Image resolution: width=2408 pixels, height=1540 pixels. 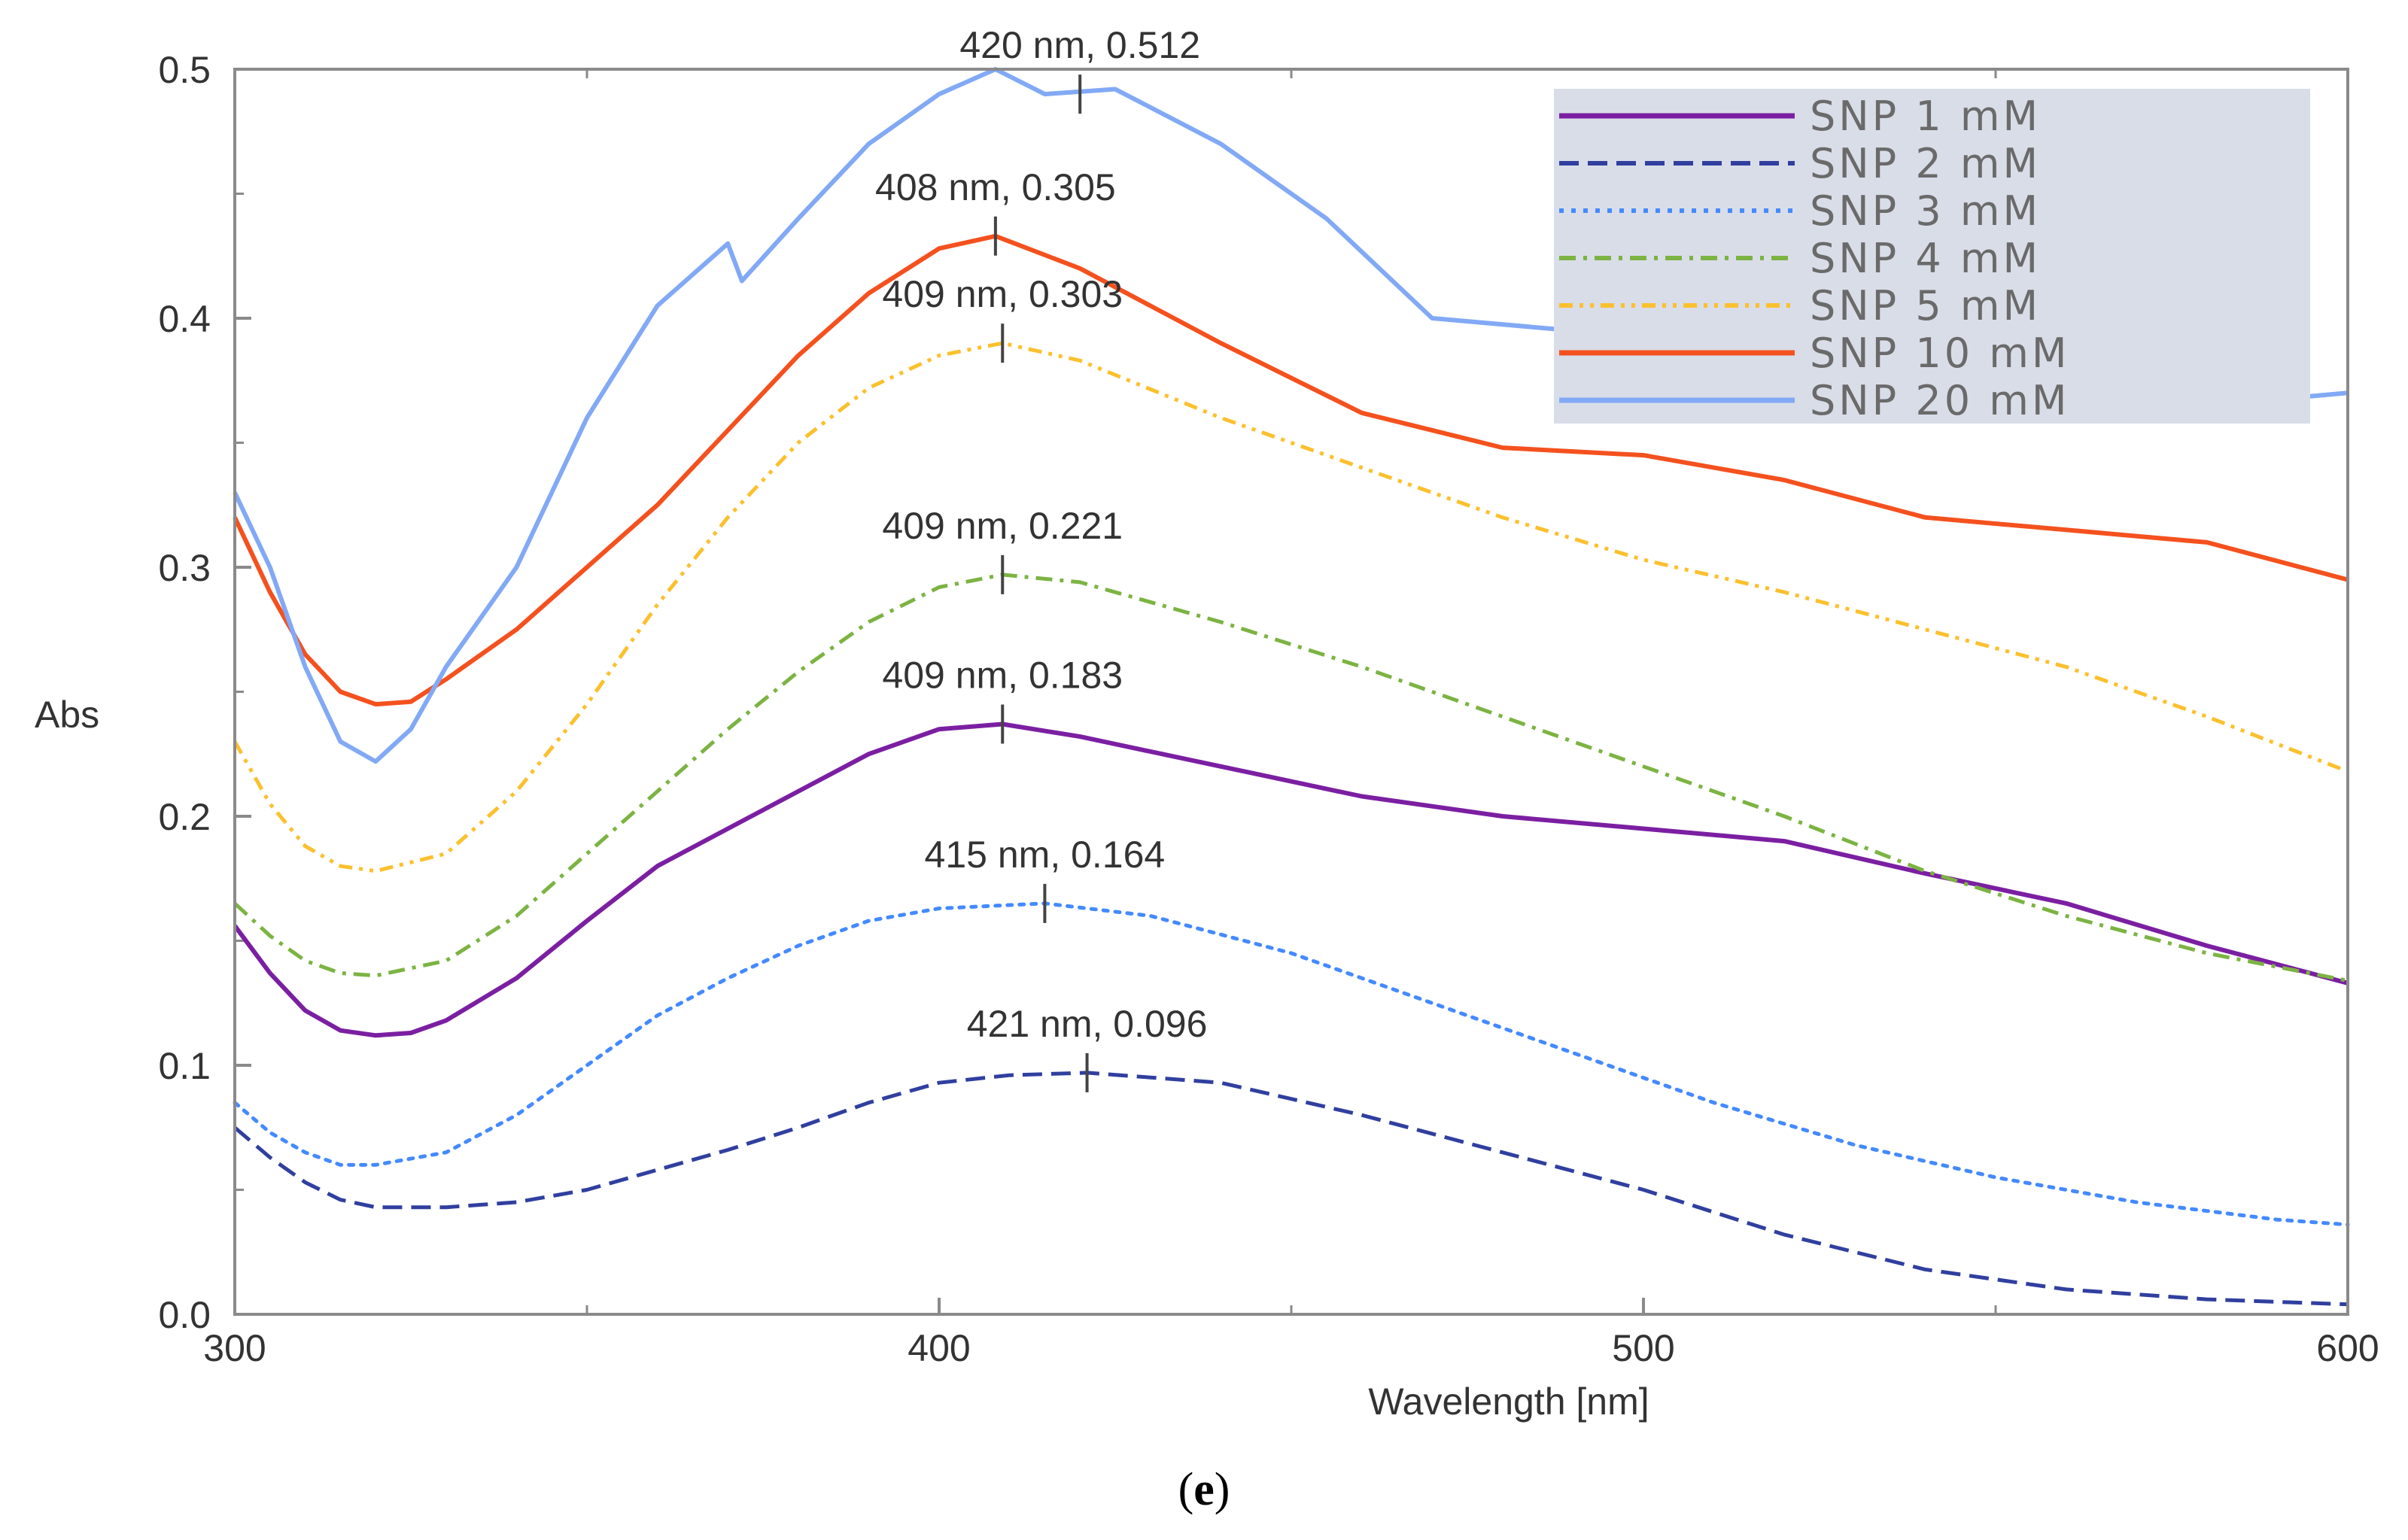 What do you see at coordinates (184, 817) in the screenshot?
I see `y-tick-label: 0.2` at bounding box center [184, 817].